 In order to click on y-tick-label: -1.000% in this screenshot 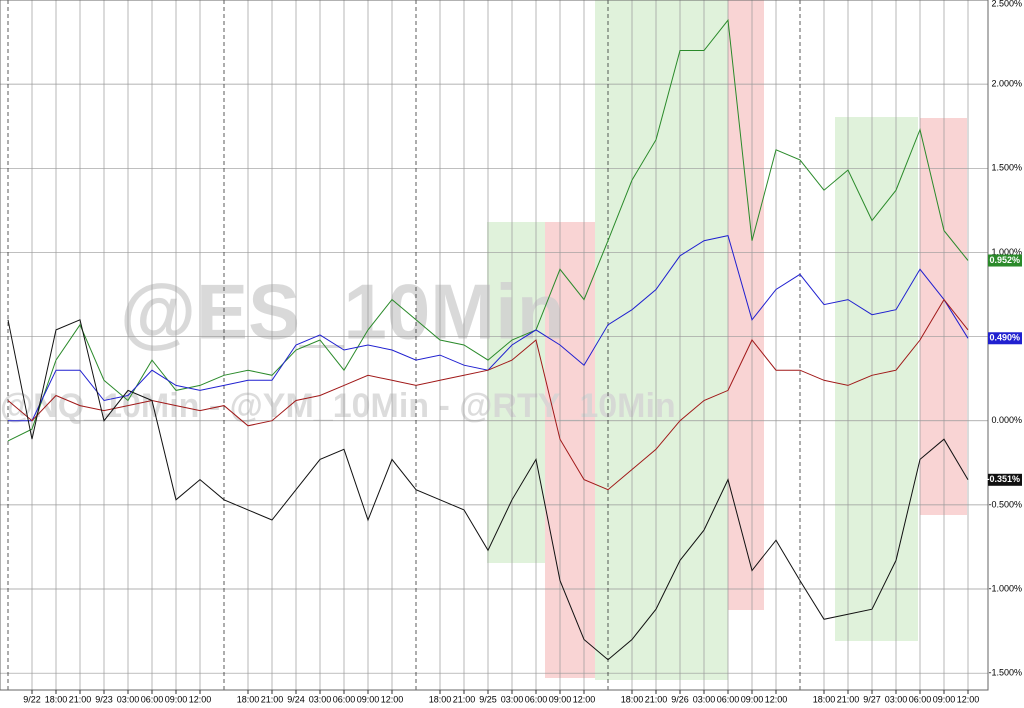, I will do `click(1005, 588)`.